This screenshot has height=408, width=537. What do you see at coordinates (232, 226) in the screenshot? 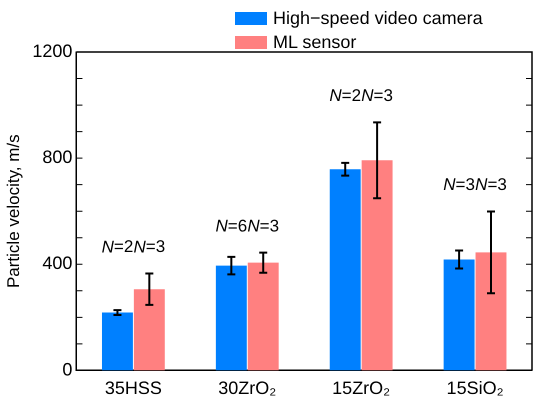
I see `annotation: N=6` at bounding box center [232, 226].